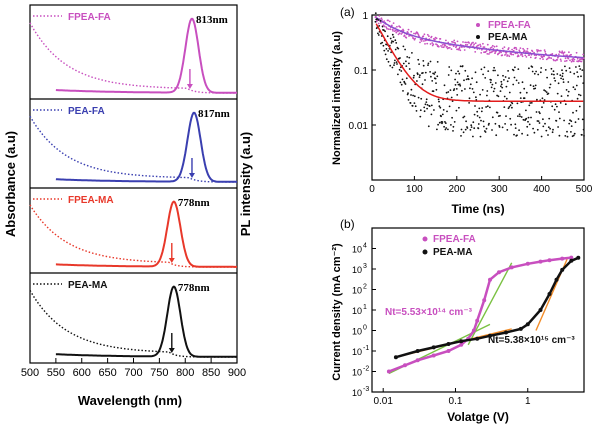 This screenshot has height=429, width=600. I want to click on a-x-tick-label: 300, so click(499, 189).